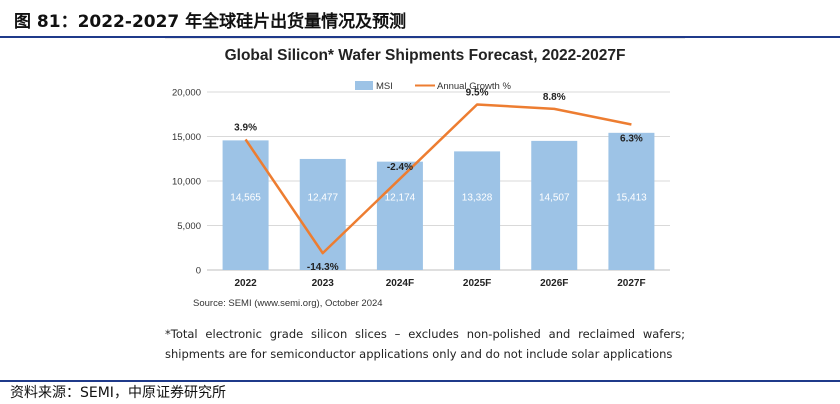 This screenshot has width=840, height=404. What do you see at coordinates (631, 198) in the screenshot?
I see `bar-value-label-2027F: 15,413` at bounding box center [631, 198].